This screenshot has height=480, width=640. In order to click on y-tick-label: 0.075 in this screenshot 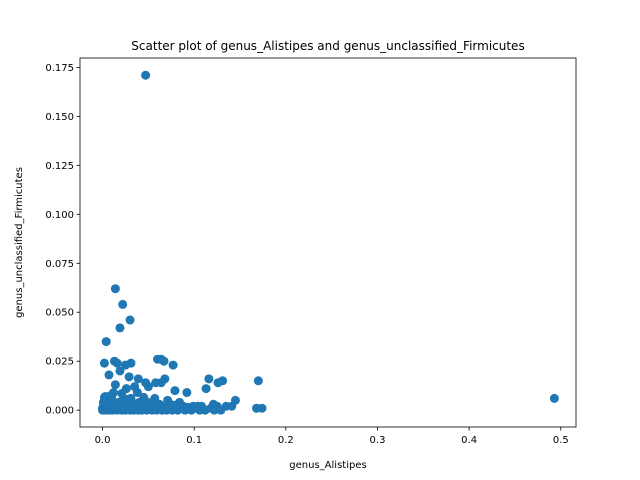, I will do `click(59, 264)`.